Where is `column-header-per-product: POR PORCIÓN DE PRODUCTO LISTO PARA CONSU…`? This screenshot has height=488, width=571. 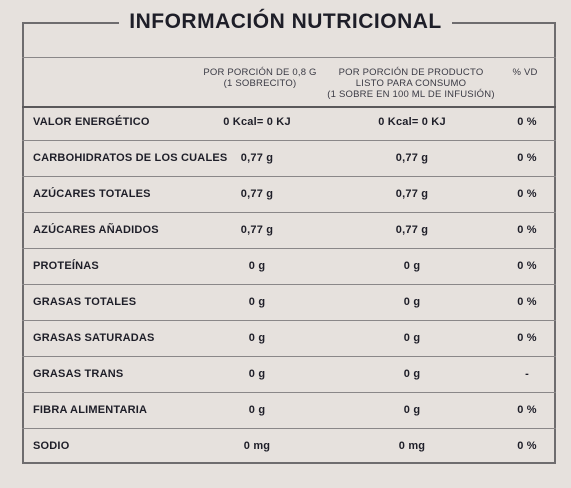 column-header-per-product: POR PORCIÓN DE PRODUCTO LISTO PARA CONSU… is located at coordinates (411, 83).